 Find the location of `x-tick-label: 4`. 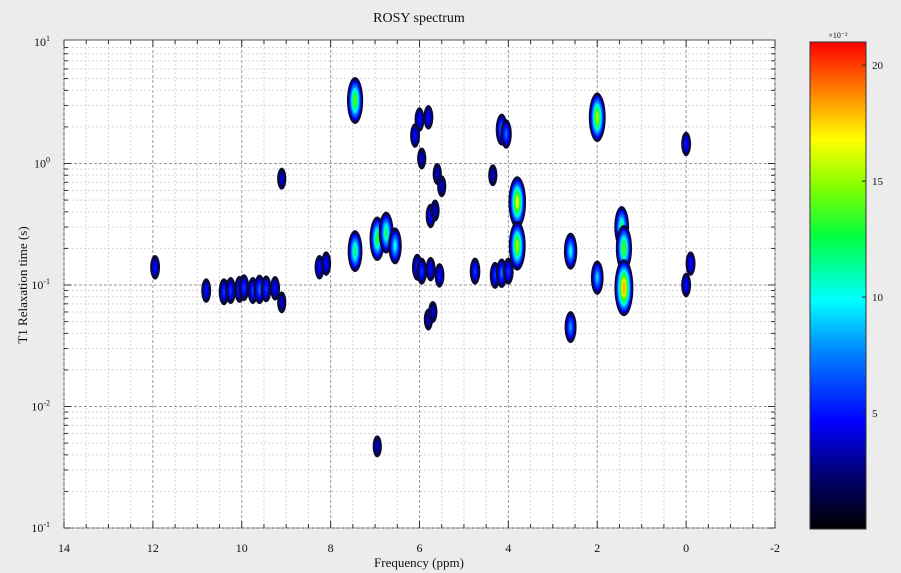

x-tick-label: 4 is located at coordinates (508, 548).